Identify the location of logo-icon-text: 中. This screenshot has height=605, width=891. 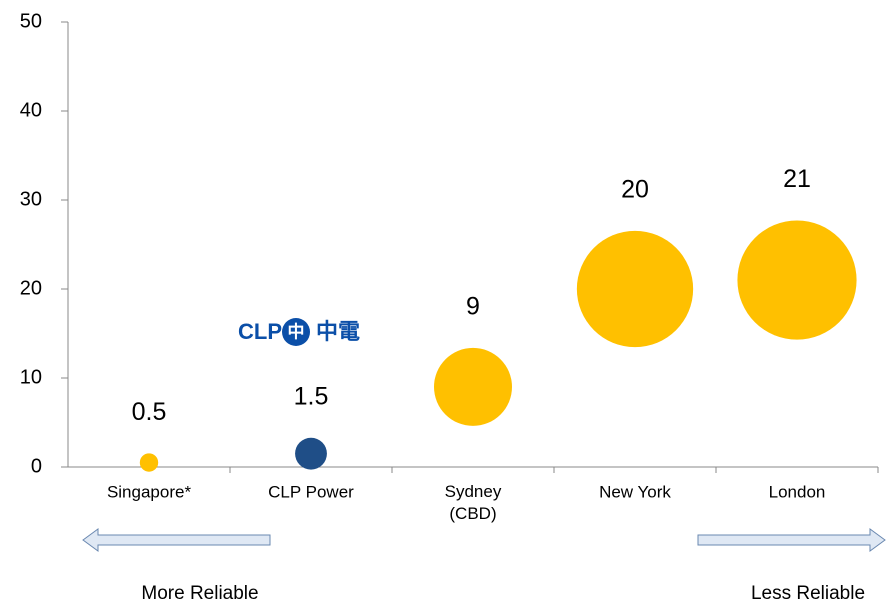
(296, 331).